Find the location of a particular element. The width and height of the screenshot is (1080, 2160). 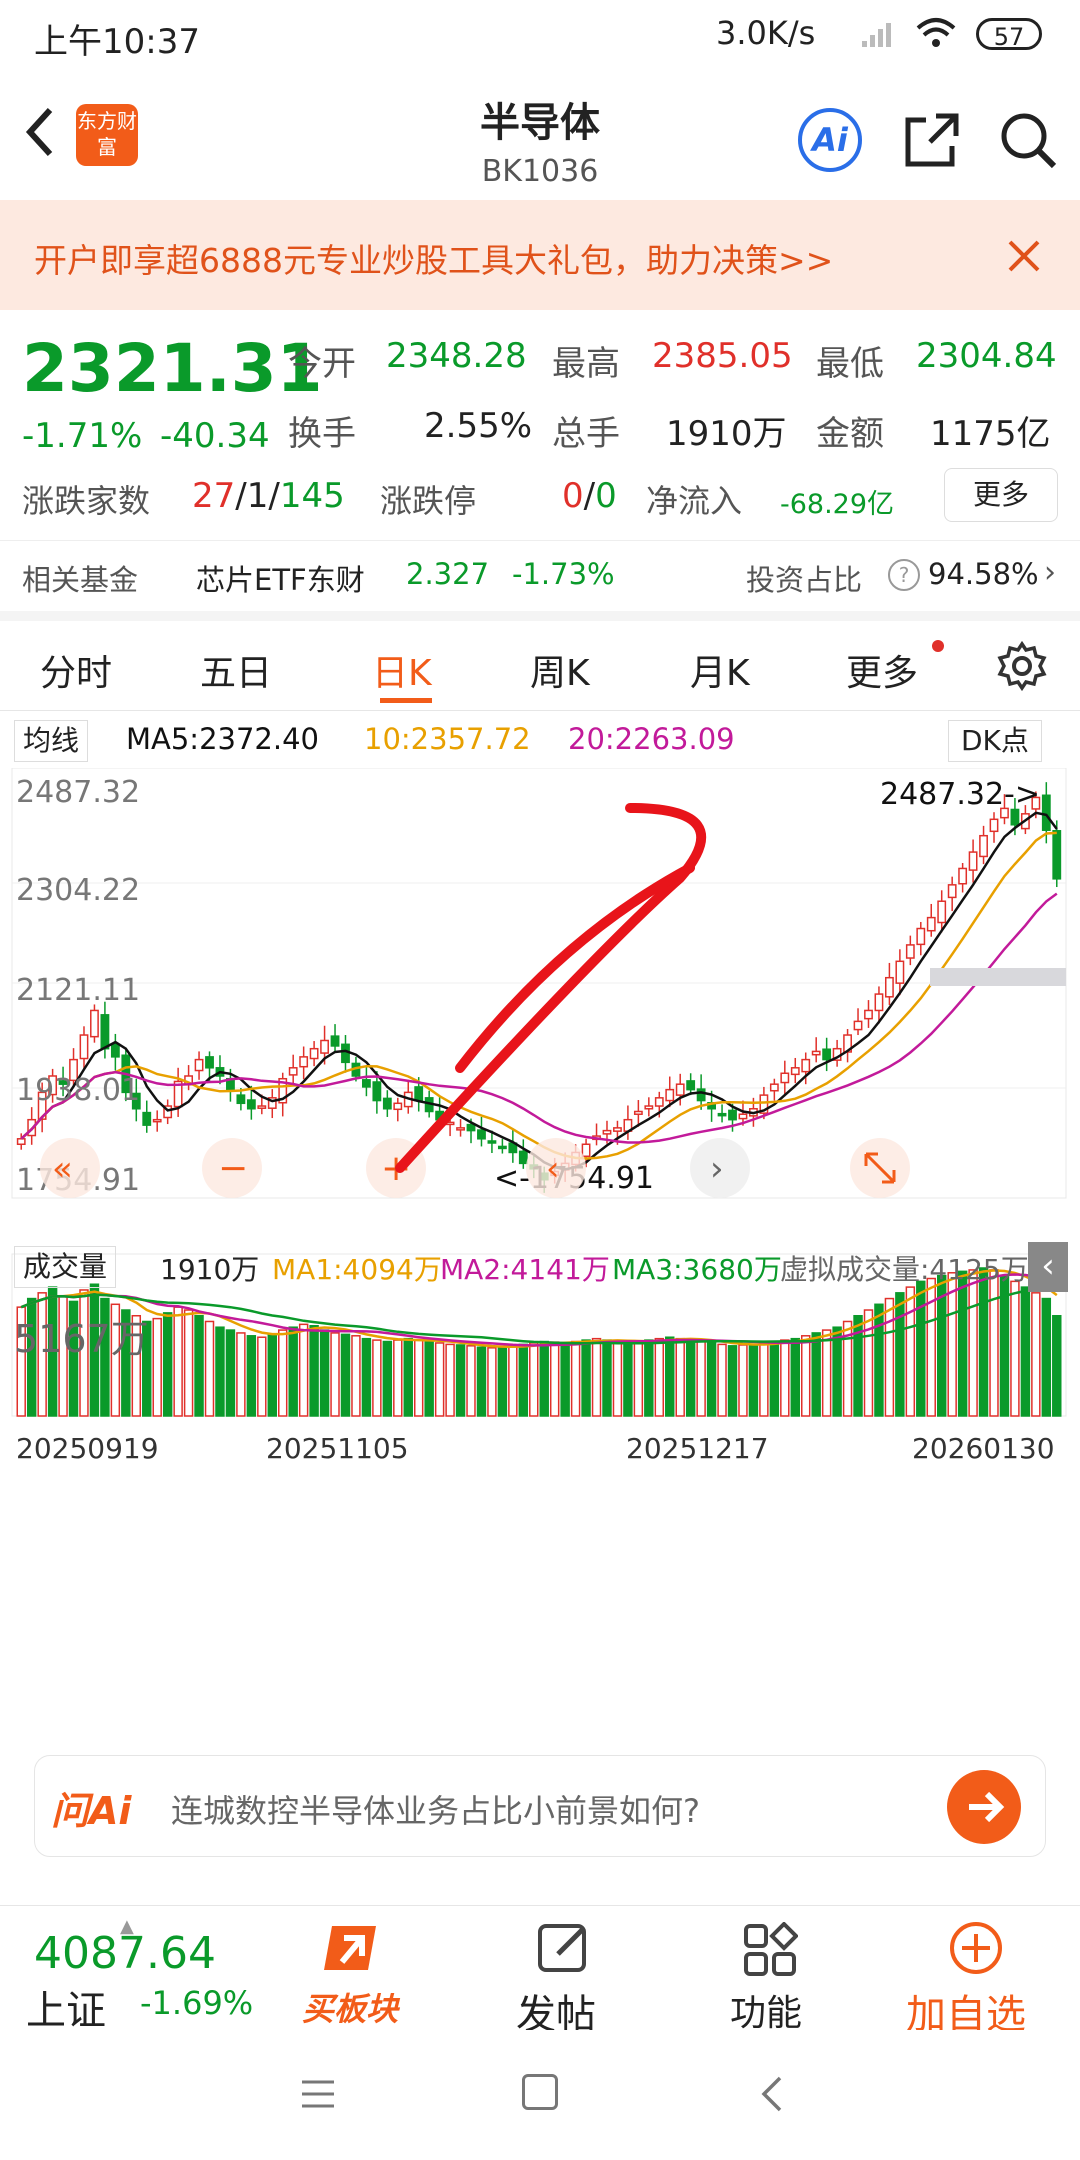

promo-banner: 开户即享超6888元专业炒股工具大礼包，助力决策>> is located at coordinates (540, 255).